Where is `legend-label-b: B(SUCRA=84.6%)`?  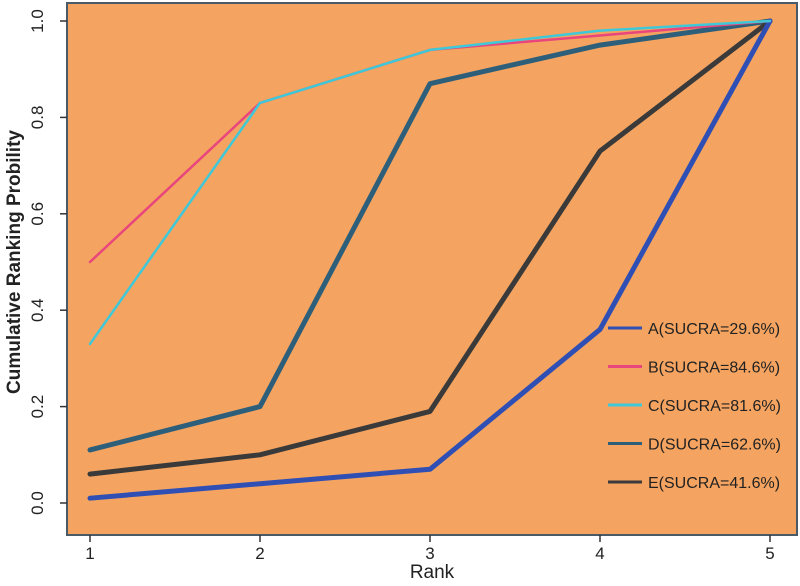 legend-label-b: B(SUCRA=84.6%) is located at coordinates (714, 368).